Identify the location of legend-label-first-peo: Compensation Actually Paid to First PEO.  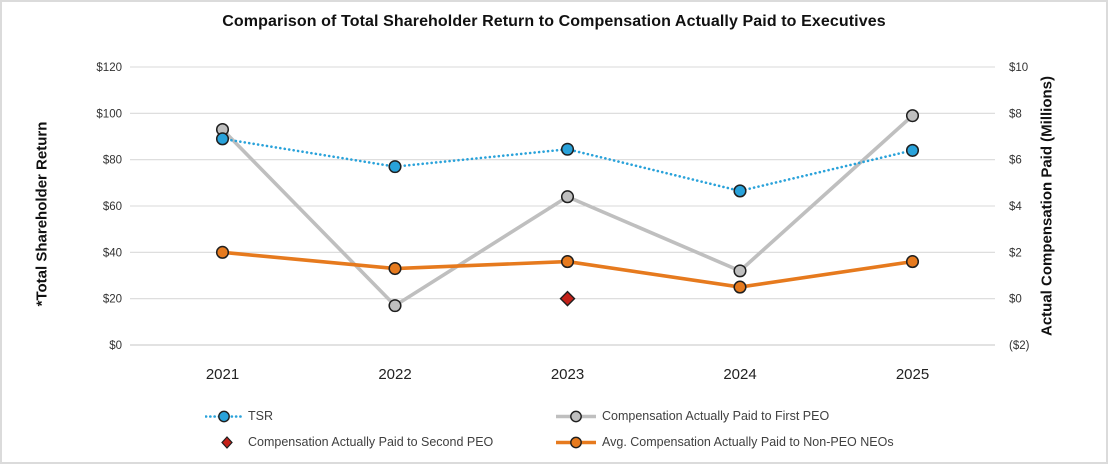
(716, 416).